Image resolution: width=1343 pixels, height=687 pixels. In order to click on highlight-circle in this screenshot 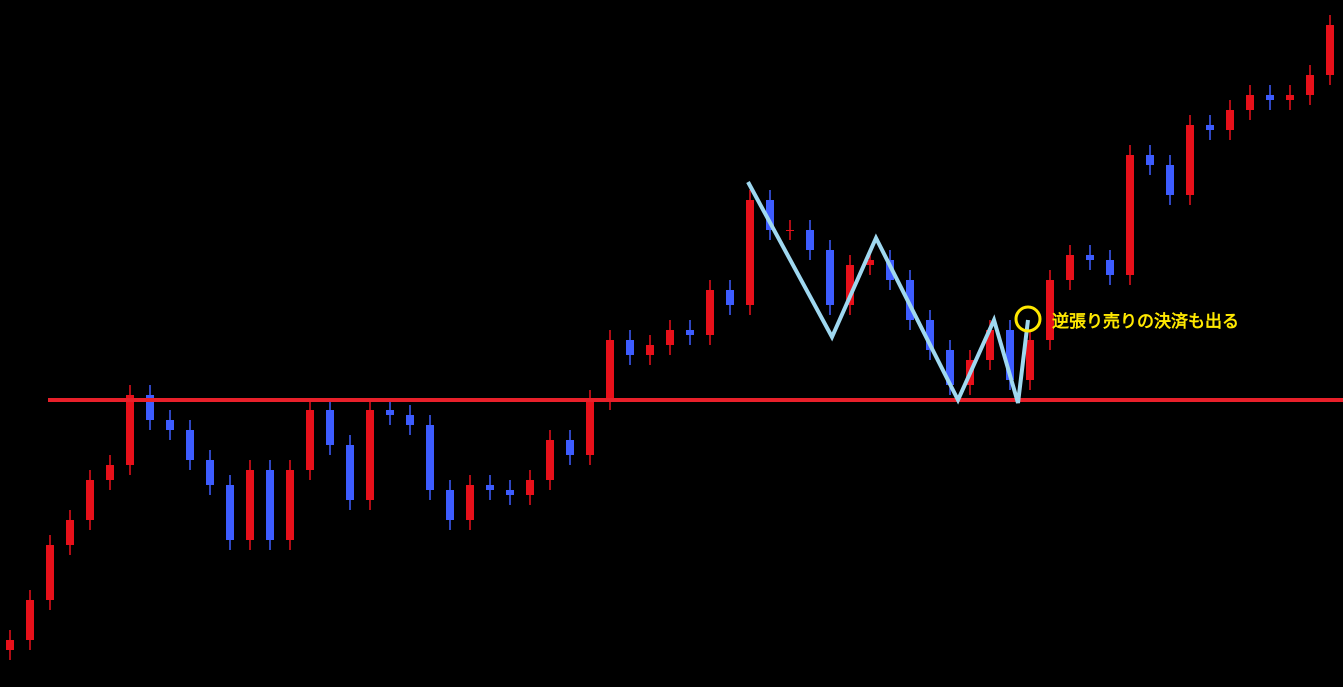, I will do `click(1028, 319)`.